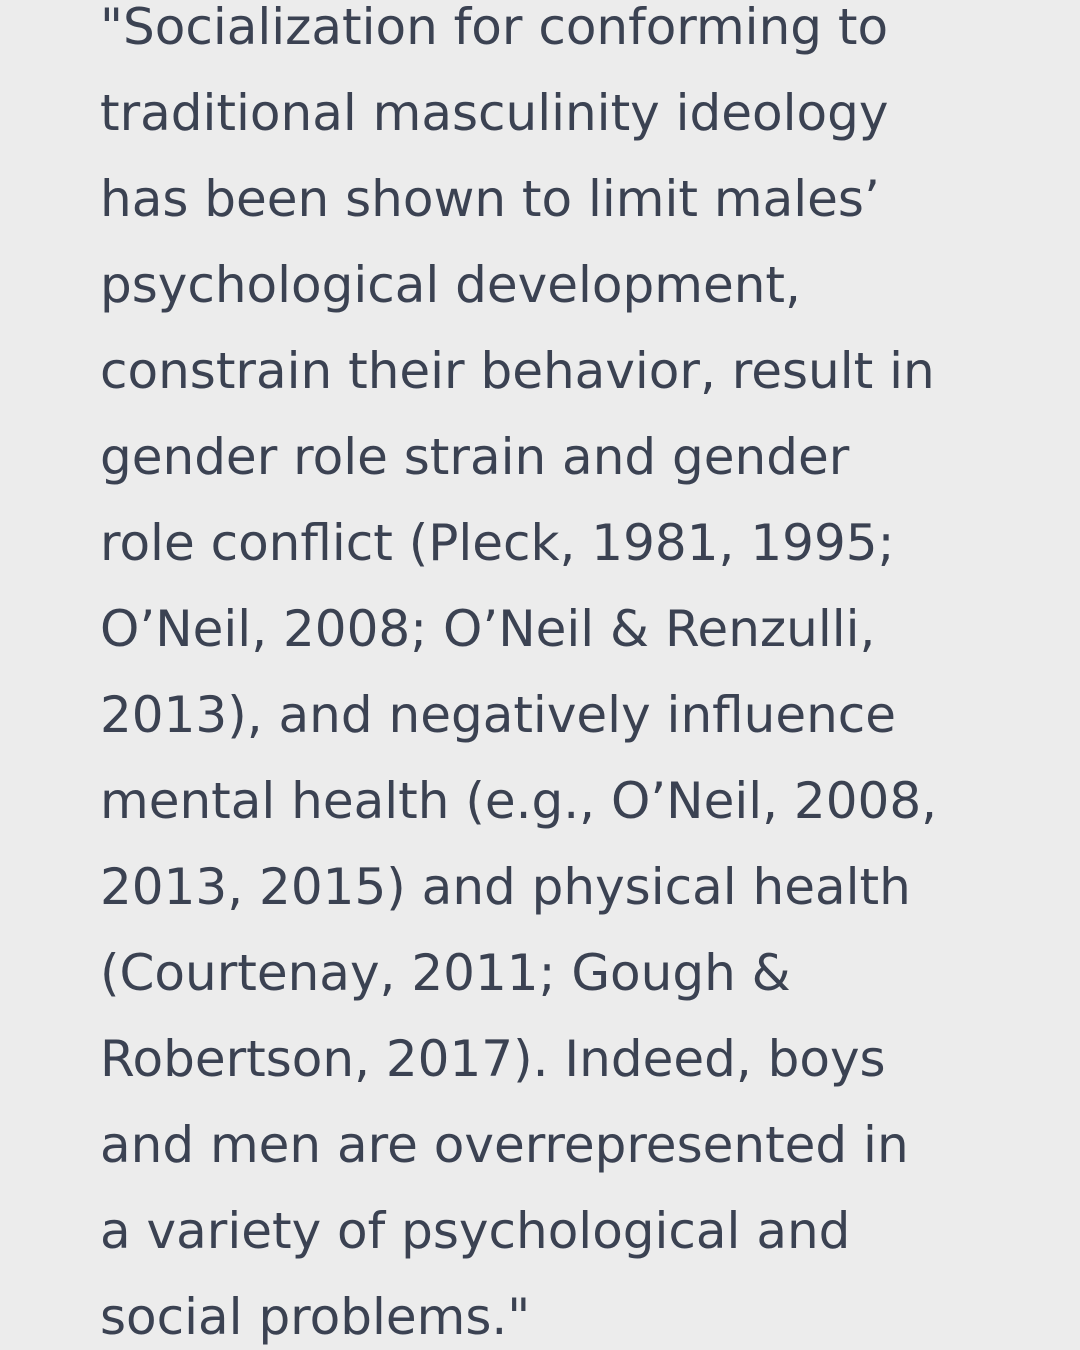 This screenshot has width=1080, height=1350. What do you see at coordinates (488, 629) in the screenshot?
I see `quote-line: O’Neil, 2008; O’Neil & Renzulli,` at bounding box center [488, 629].